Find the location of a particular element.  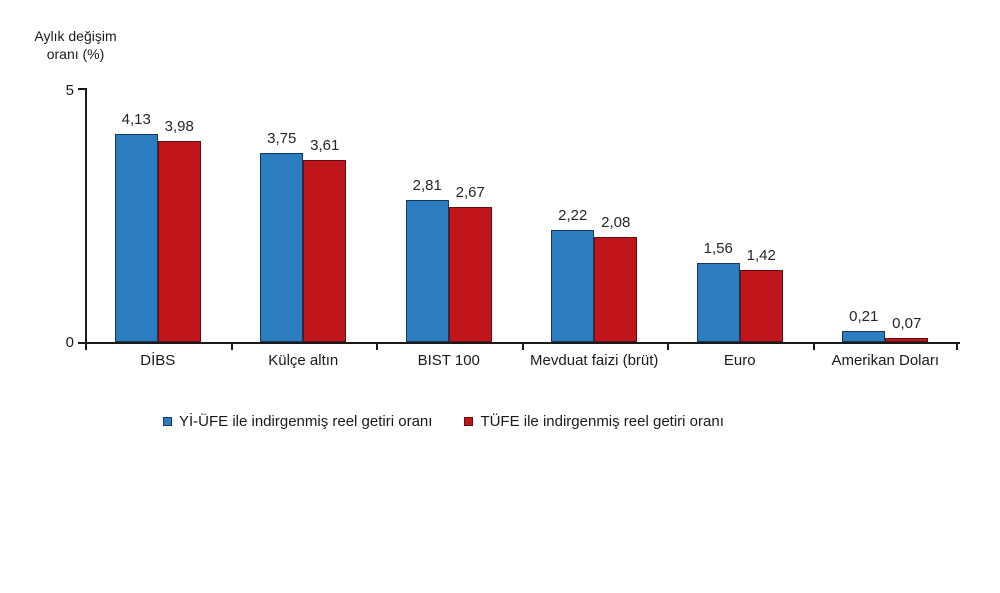

bar-value-label: 1,42 is located at coordinates (761, 255).